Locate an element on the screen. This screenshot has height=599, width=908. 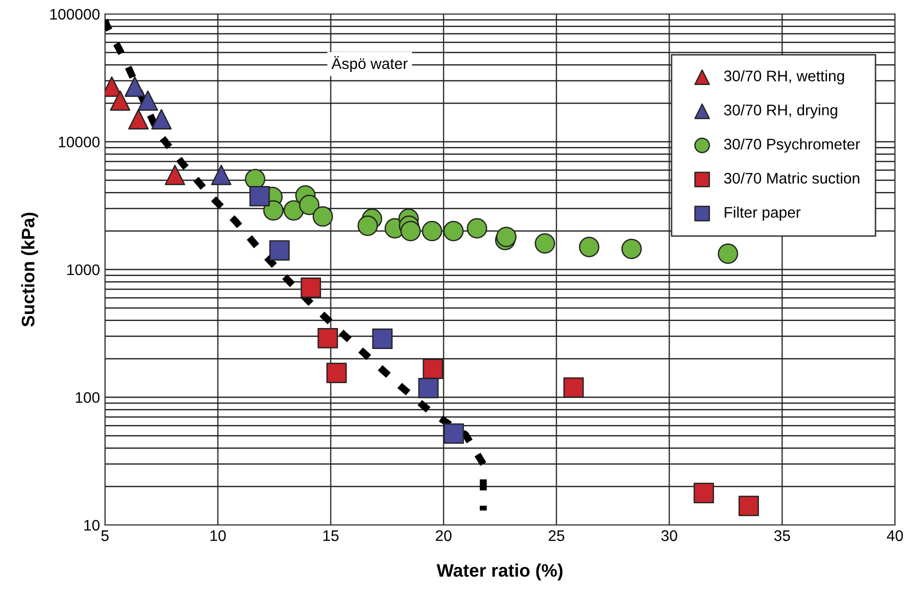
x-tick-label: 20 is located at coordinates (444, 536).